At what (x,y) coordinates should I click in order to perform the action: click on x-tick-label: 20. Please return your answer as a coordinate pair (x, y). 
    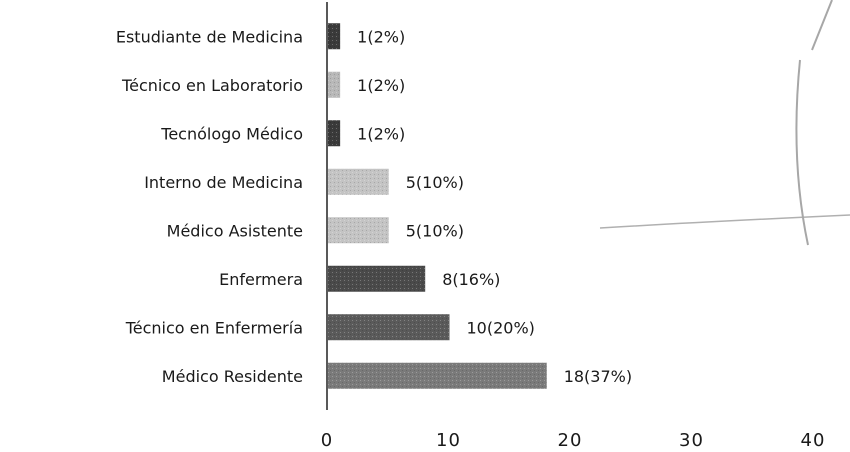
    Looking at the image, I should click on (570, 440).